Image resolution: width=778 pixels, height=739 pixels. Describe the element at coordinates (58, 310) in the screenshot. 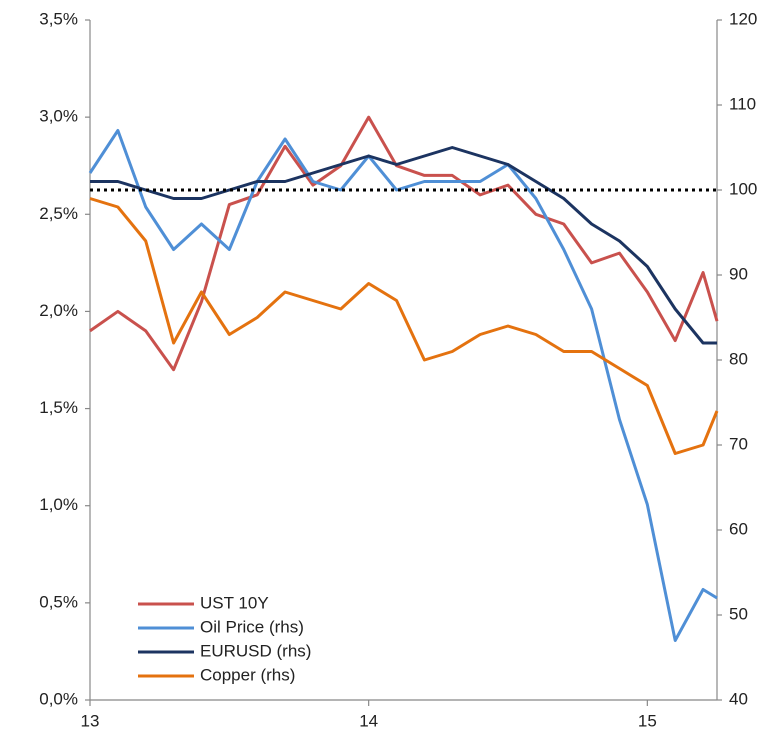

I see `y-tick-label: 2,0%` at that location.